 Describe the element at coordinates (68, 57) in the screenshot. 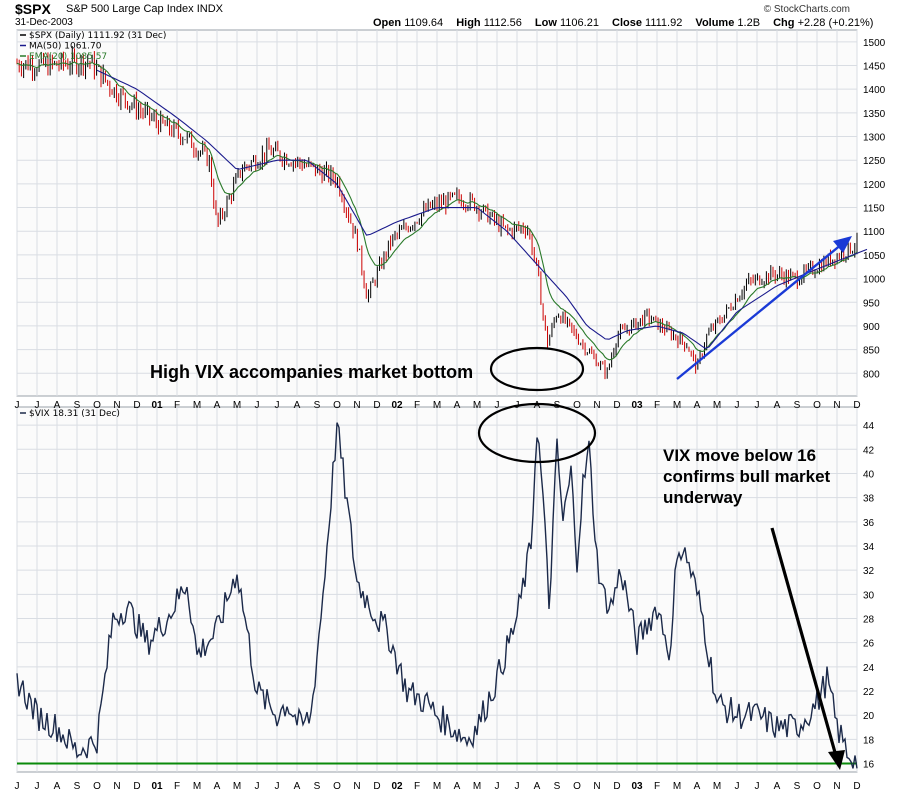

I see `price-legend-entry: EMA(20) 1085.57` at that location.